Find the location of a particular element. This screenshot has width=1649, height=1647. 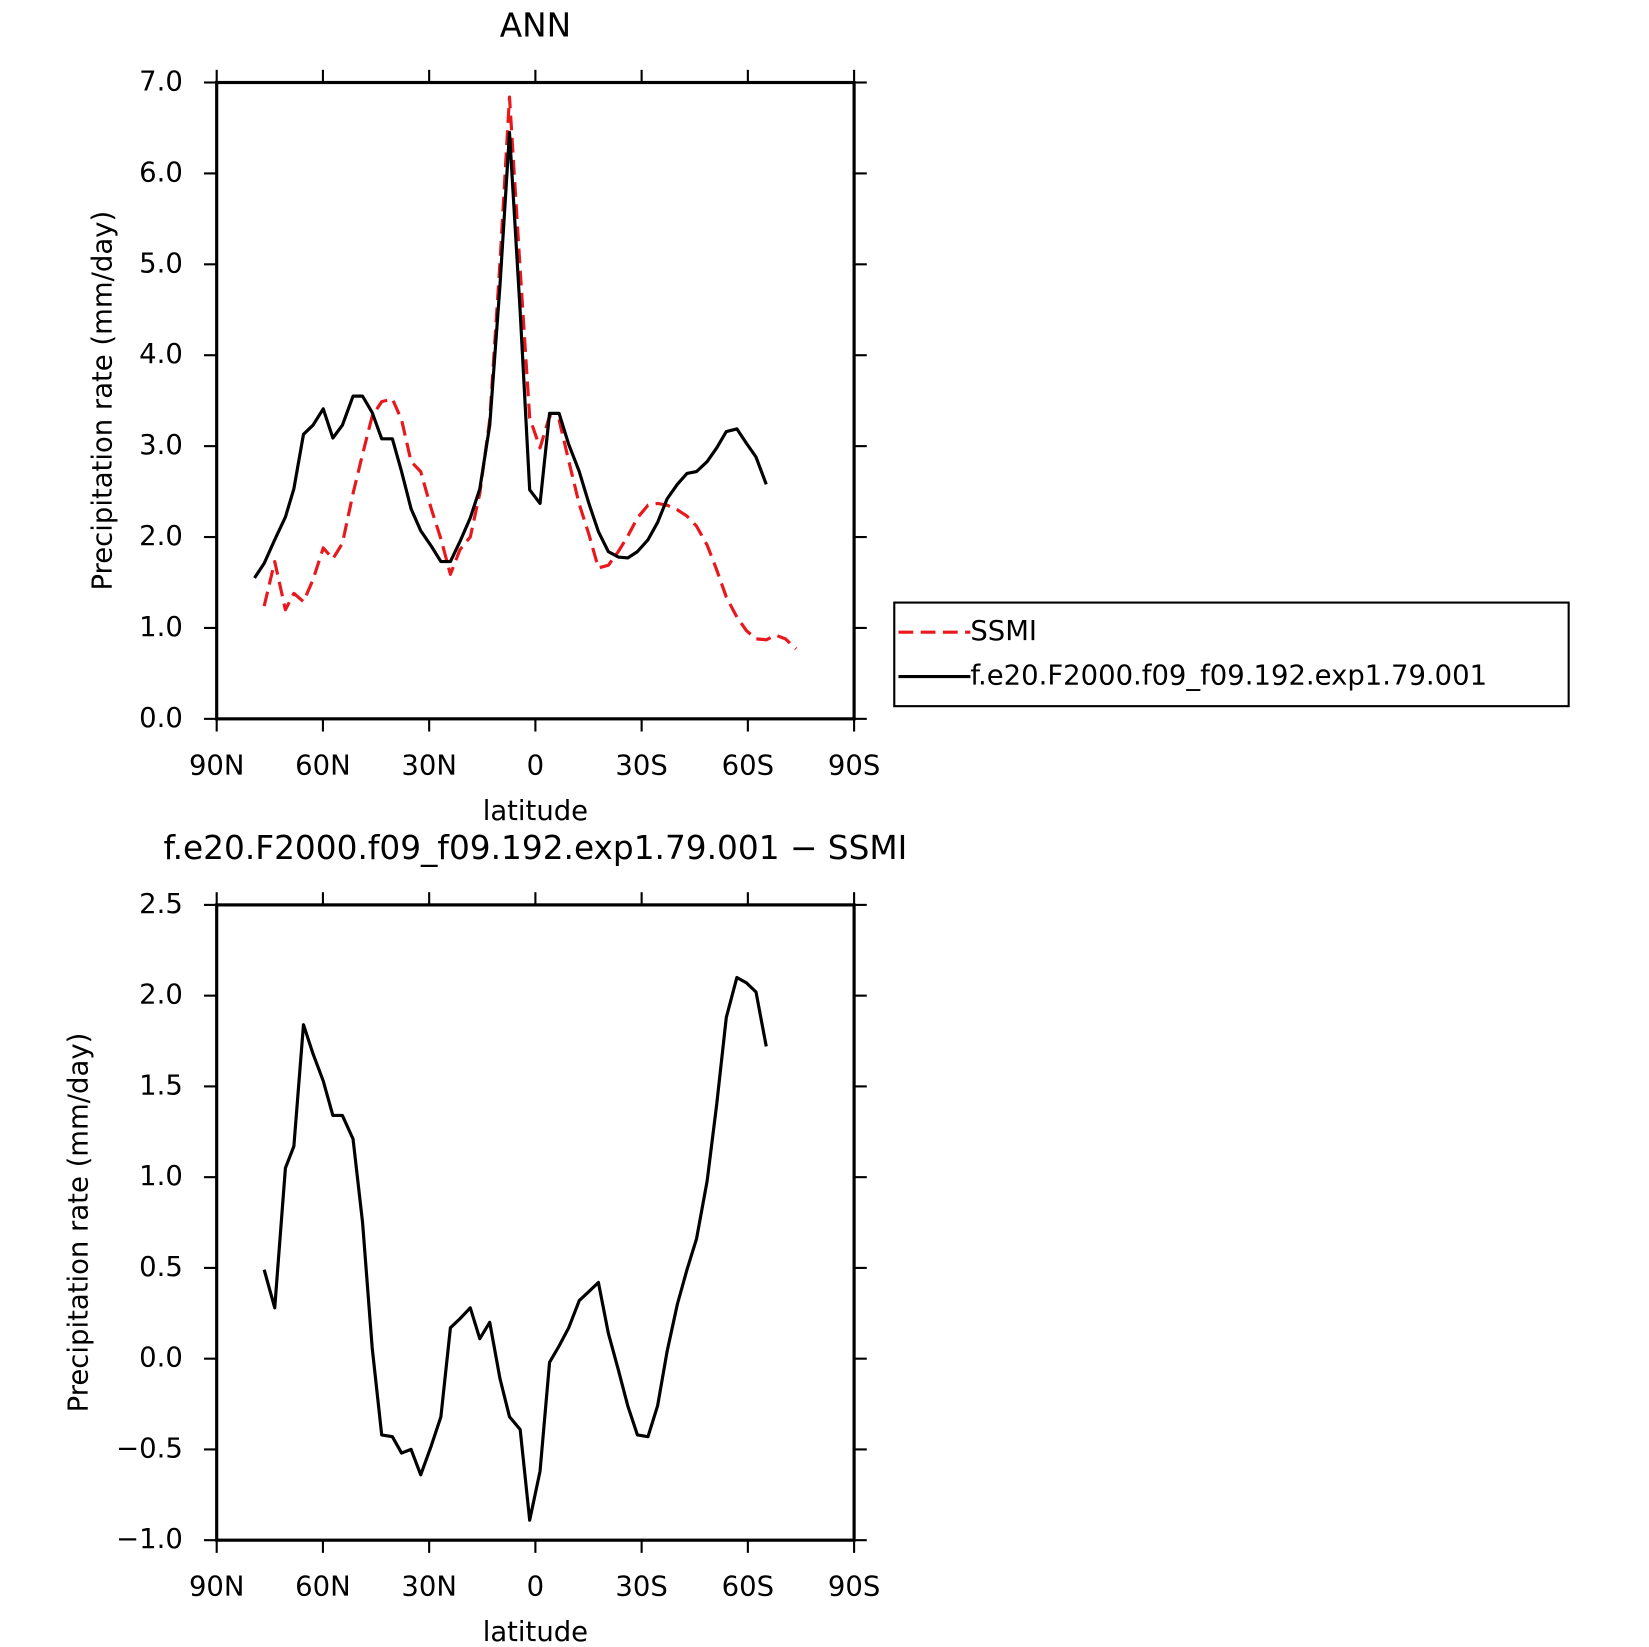

y-tick-label: 1.5 is located at coordinates (161, 1085).